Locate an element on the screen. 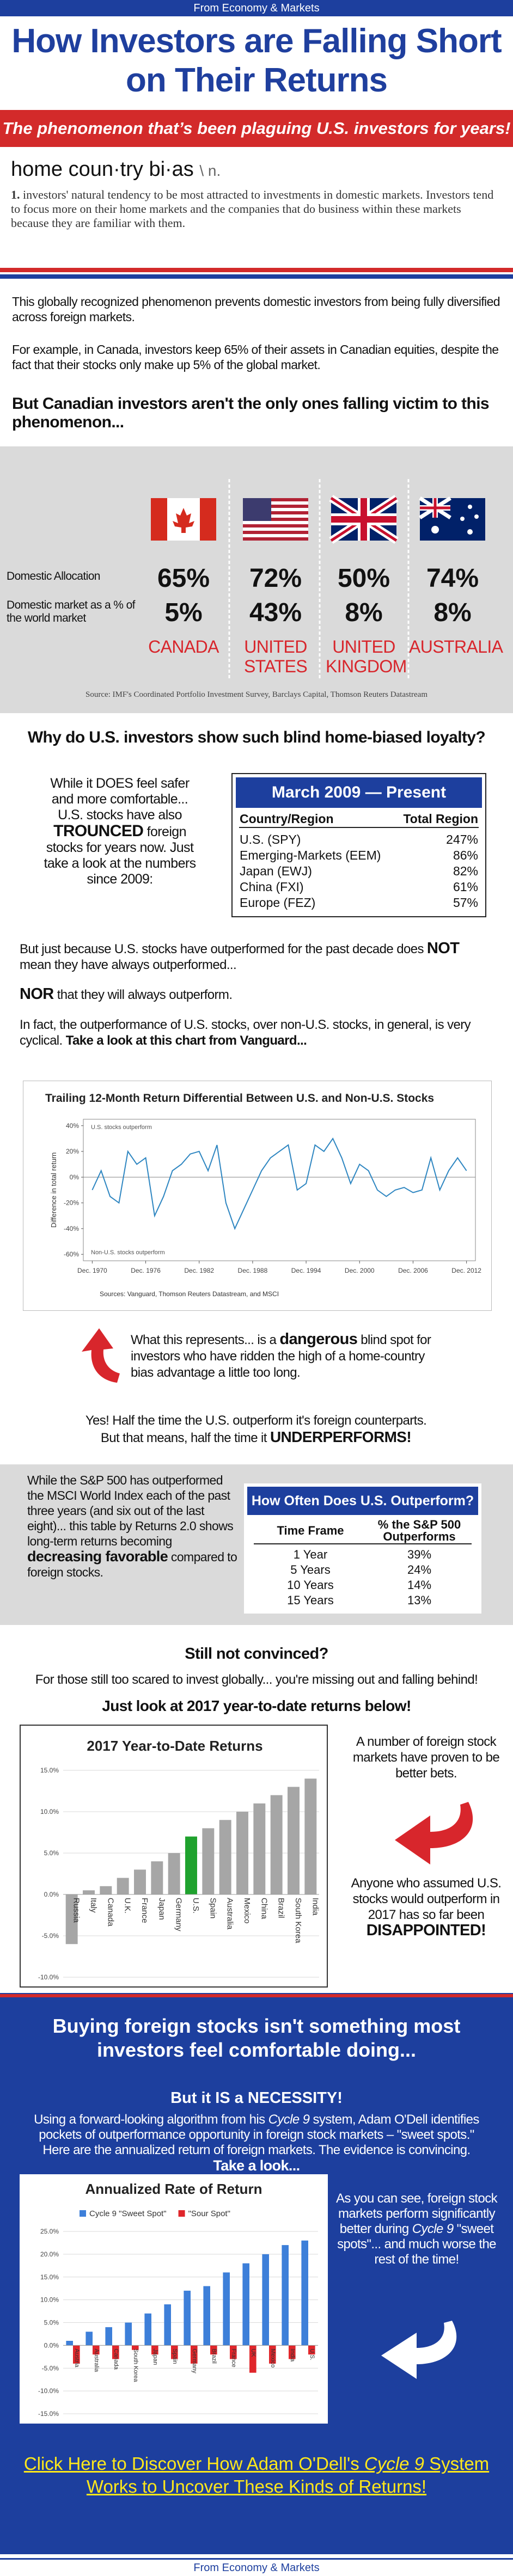 This screenshot has width=513, height=2576. y-tick-label: -5.0% is located at coordinates (50, 1936).